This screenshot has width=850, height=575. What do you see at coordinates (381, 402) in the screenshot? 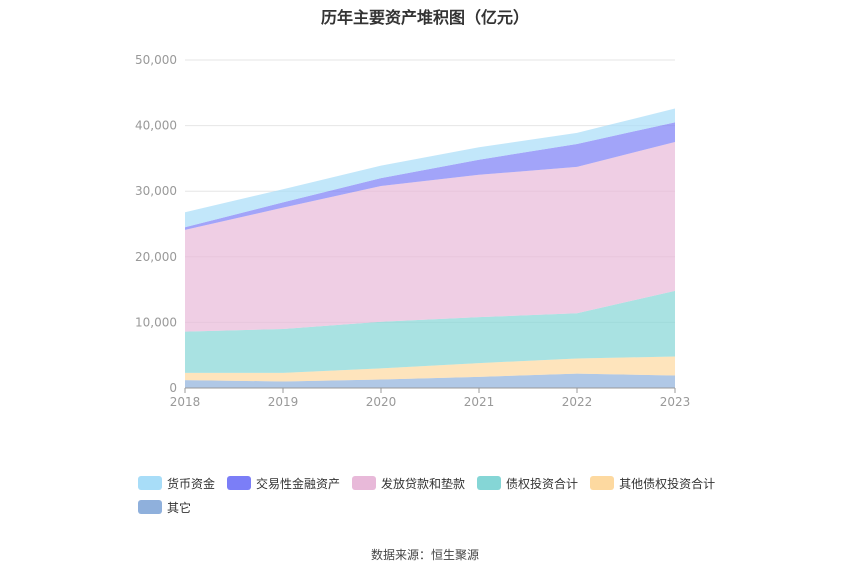
I see `x-tick-label: 2020` at bounding box center [381, 402].